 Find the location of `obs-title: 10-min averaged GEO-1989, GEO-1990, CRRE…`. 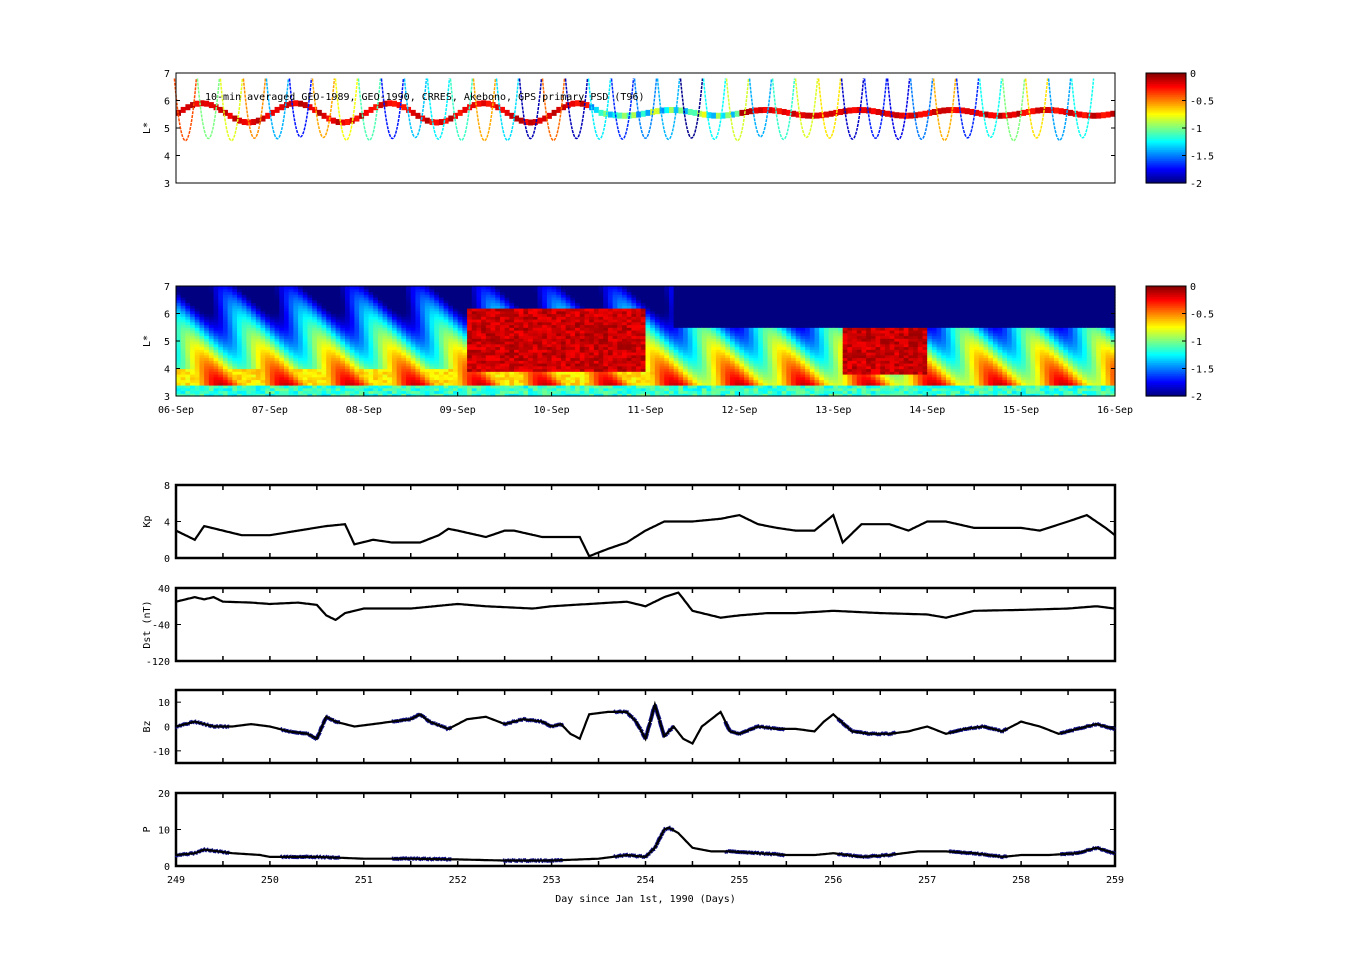

obs-title: 10-min averaged GEO-1989, GEO-1990, CRRE… is located at coordinates (425, 97).